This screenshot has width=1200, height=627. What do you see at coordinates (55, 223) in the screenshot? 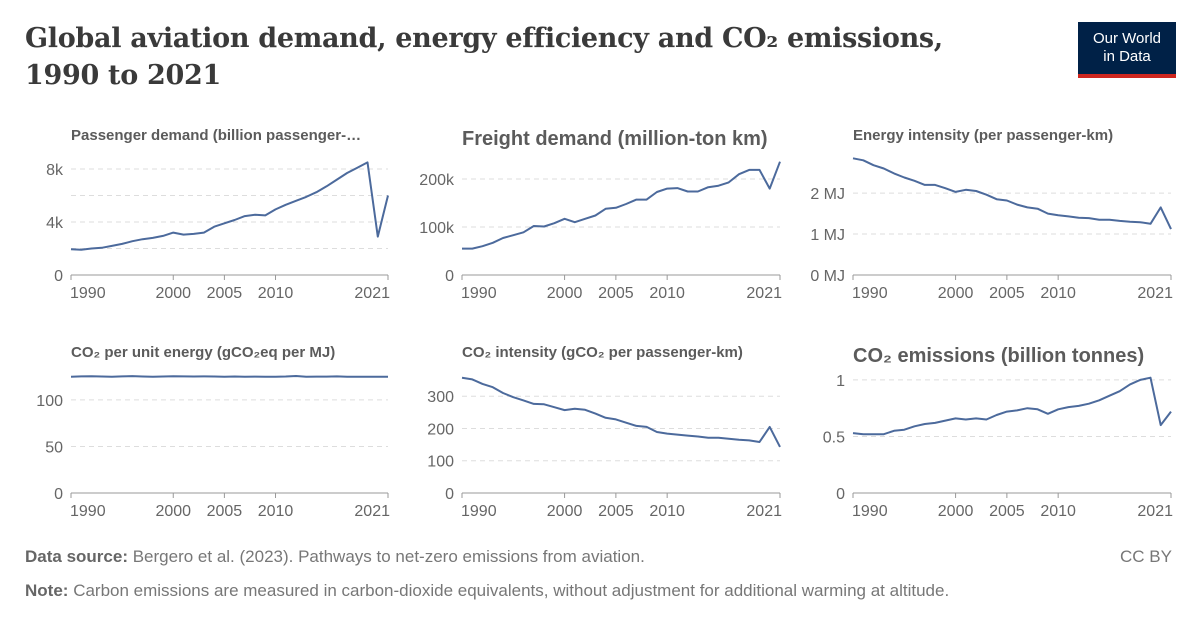
I see `y-tick-label: 4k` at bounding box center [55, 223].